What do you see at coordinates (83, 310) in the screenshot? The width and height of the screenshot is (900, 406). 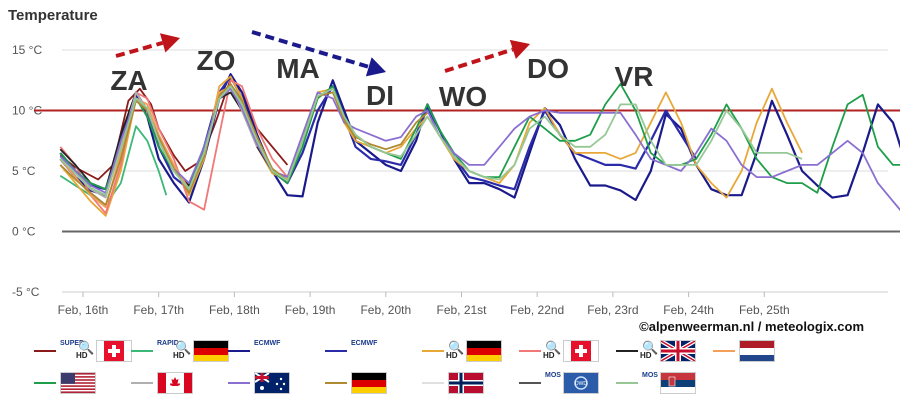 I see `x-tick-label: Feb, 16th` at bounding box center [83, 310].